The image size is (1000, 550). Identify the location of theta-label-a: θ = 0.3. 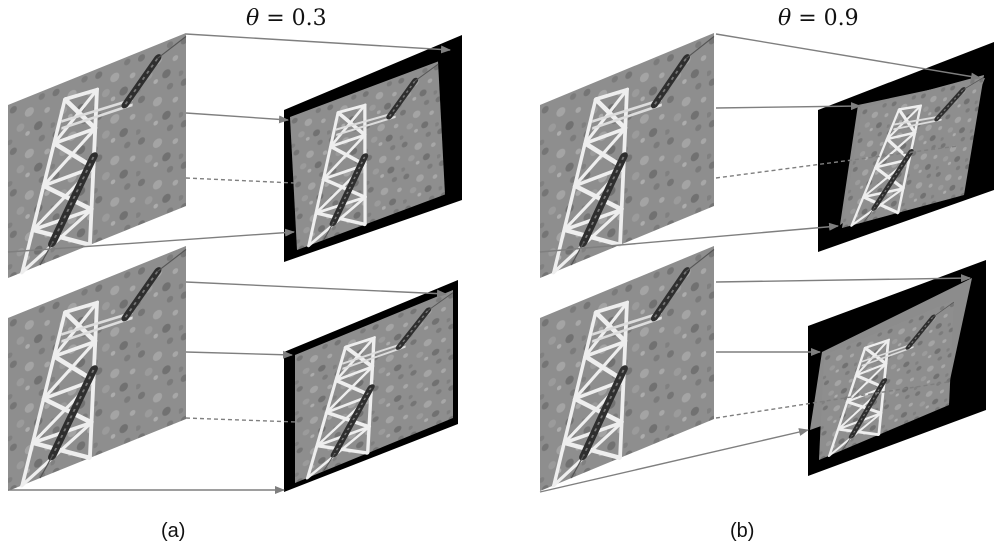
(286, 18).